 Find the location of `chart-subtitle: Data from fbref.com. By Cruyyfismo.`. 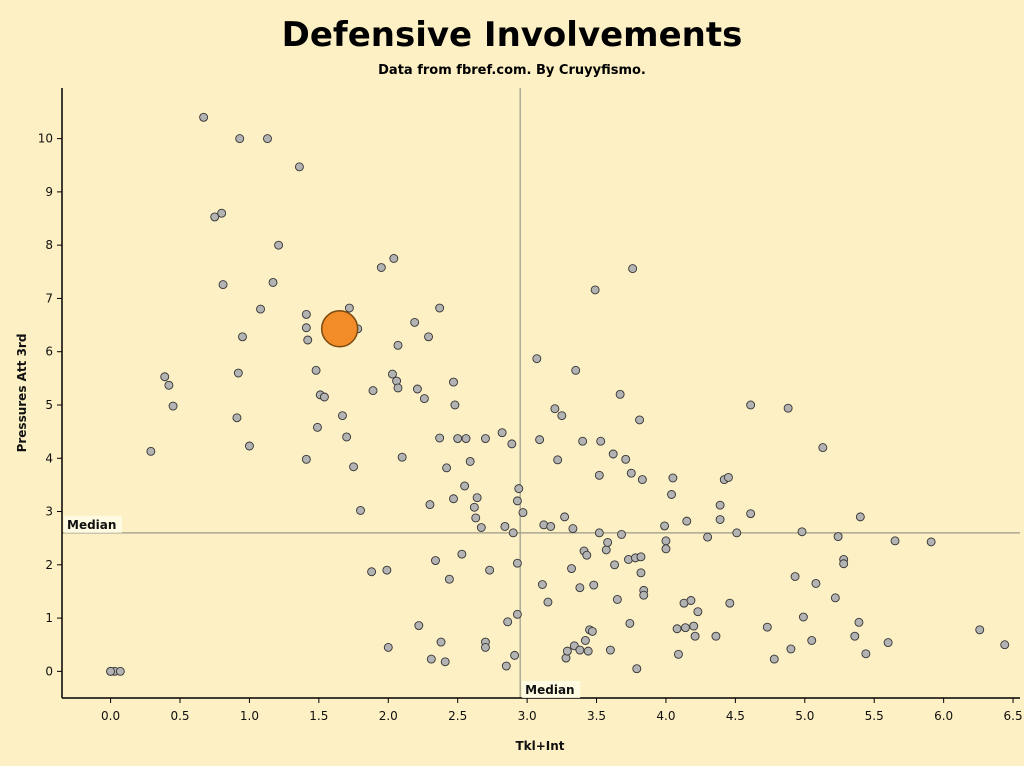

chart-subtitle: Data from fbref.com. By Cruyyfismo. is located at coordinates (512, 70).